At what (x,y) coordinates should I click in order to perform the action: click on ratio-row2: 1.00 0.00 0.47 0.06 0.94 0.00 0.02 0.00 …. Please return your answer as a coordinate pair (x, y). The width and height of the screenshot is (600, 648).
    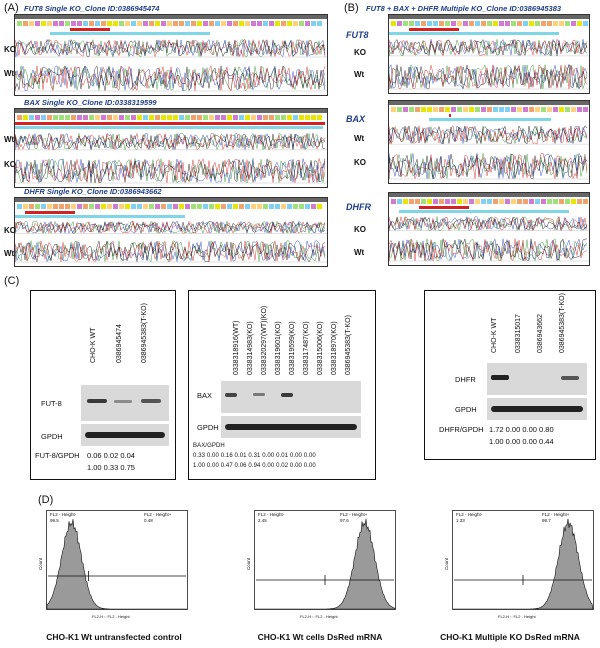
    Looking at the image, I should click on (254, 466).